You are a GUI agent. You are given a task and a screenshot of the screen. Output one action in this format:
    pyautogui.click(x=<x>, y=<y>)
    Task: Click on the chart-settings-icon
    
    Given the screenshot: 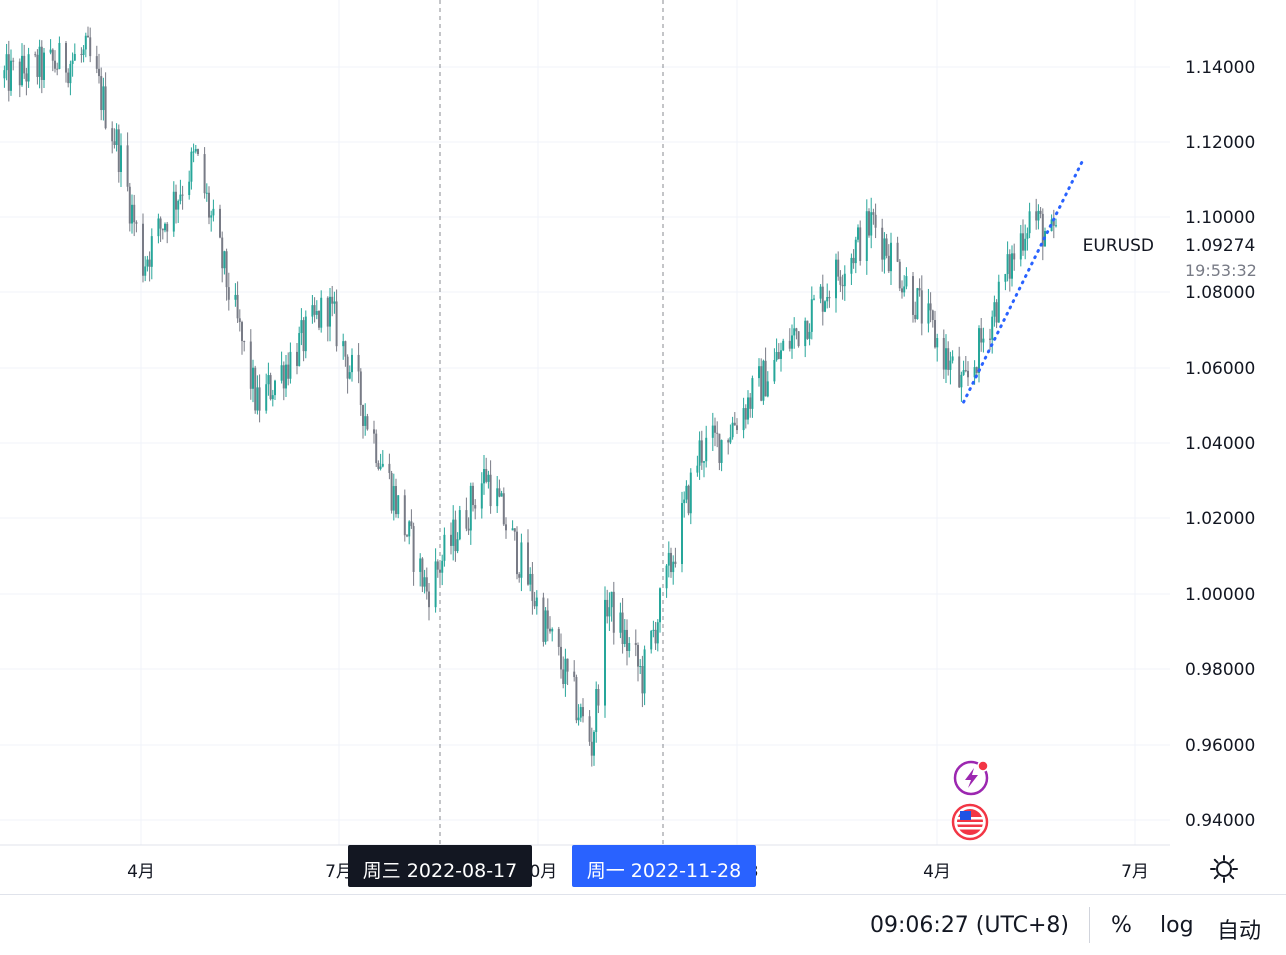 What is the action you would take?
    pyautogui.click(x=1224, y=869)
    